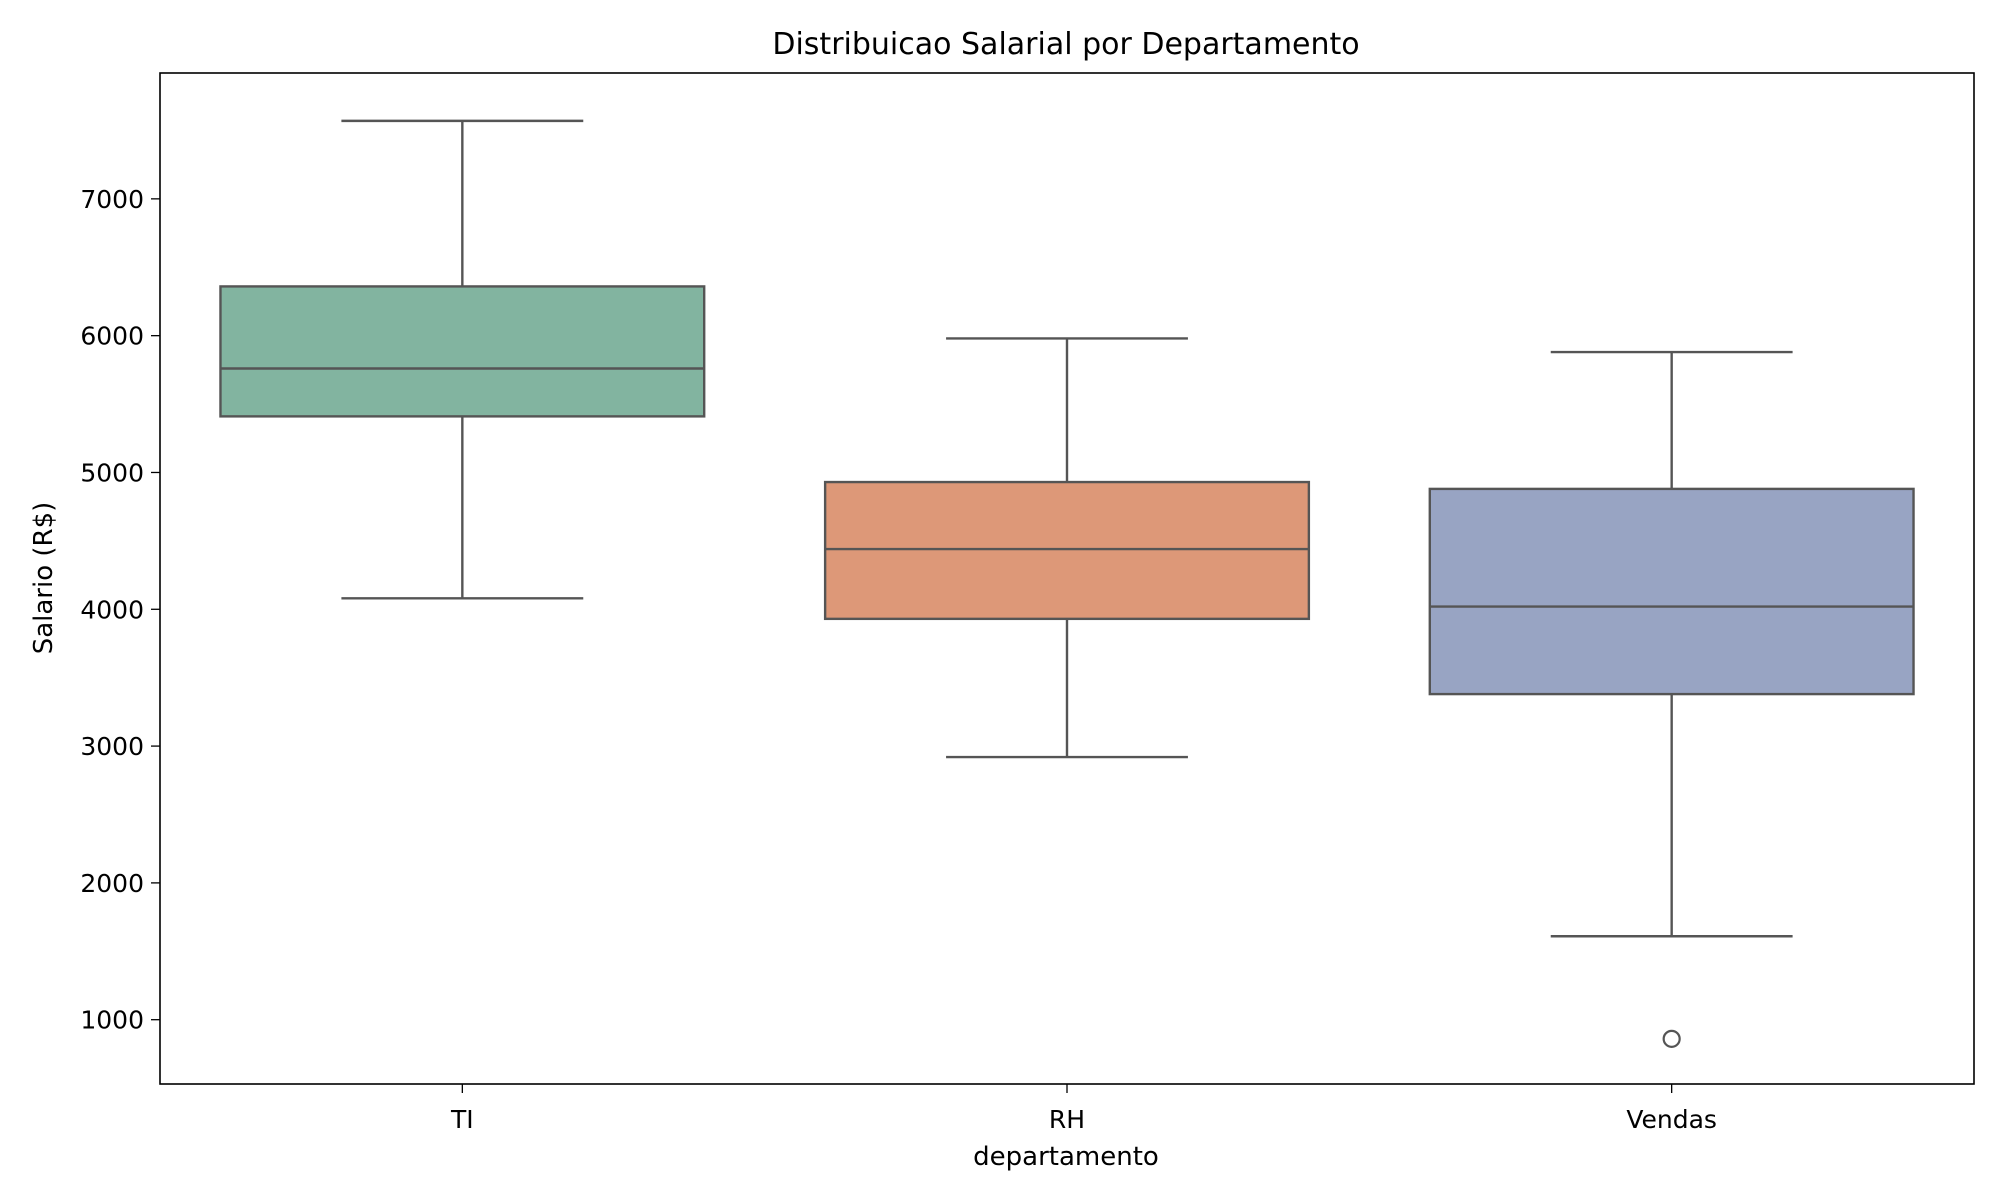 The image size is (1990, 1192). Describe the element at coordinates (112, 1020) in the screenshot. I see `y-tick-label: 1000` at that location.